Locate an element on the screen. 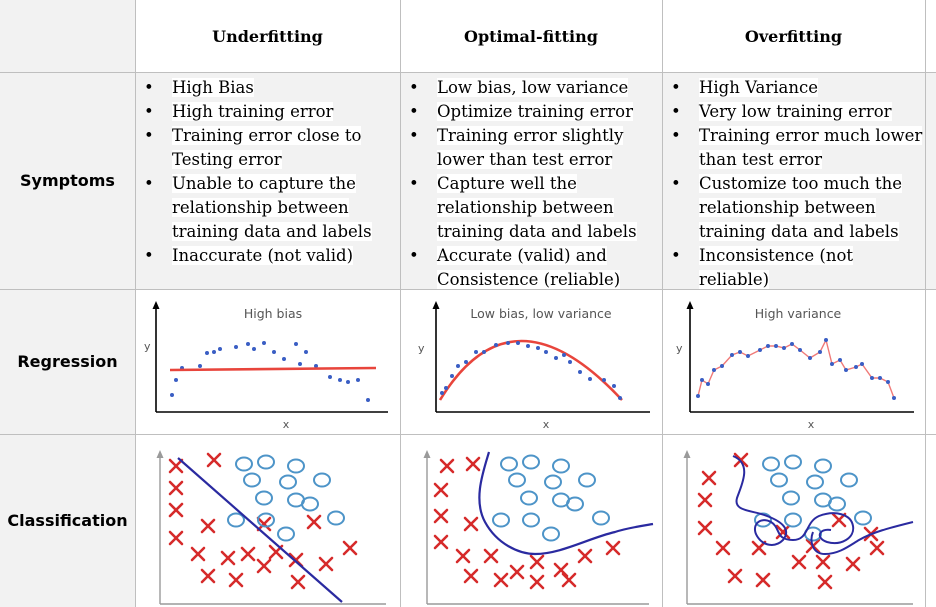  row-header-classification: Classification is located at coordinates (67, 520).